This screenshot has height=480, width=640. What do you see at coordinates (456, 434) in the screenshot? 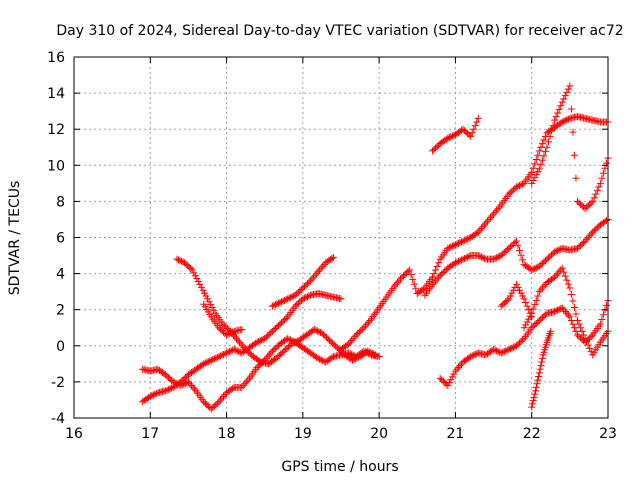
I see `x-tick-label: 21` at bounding box center [456, 434].